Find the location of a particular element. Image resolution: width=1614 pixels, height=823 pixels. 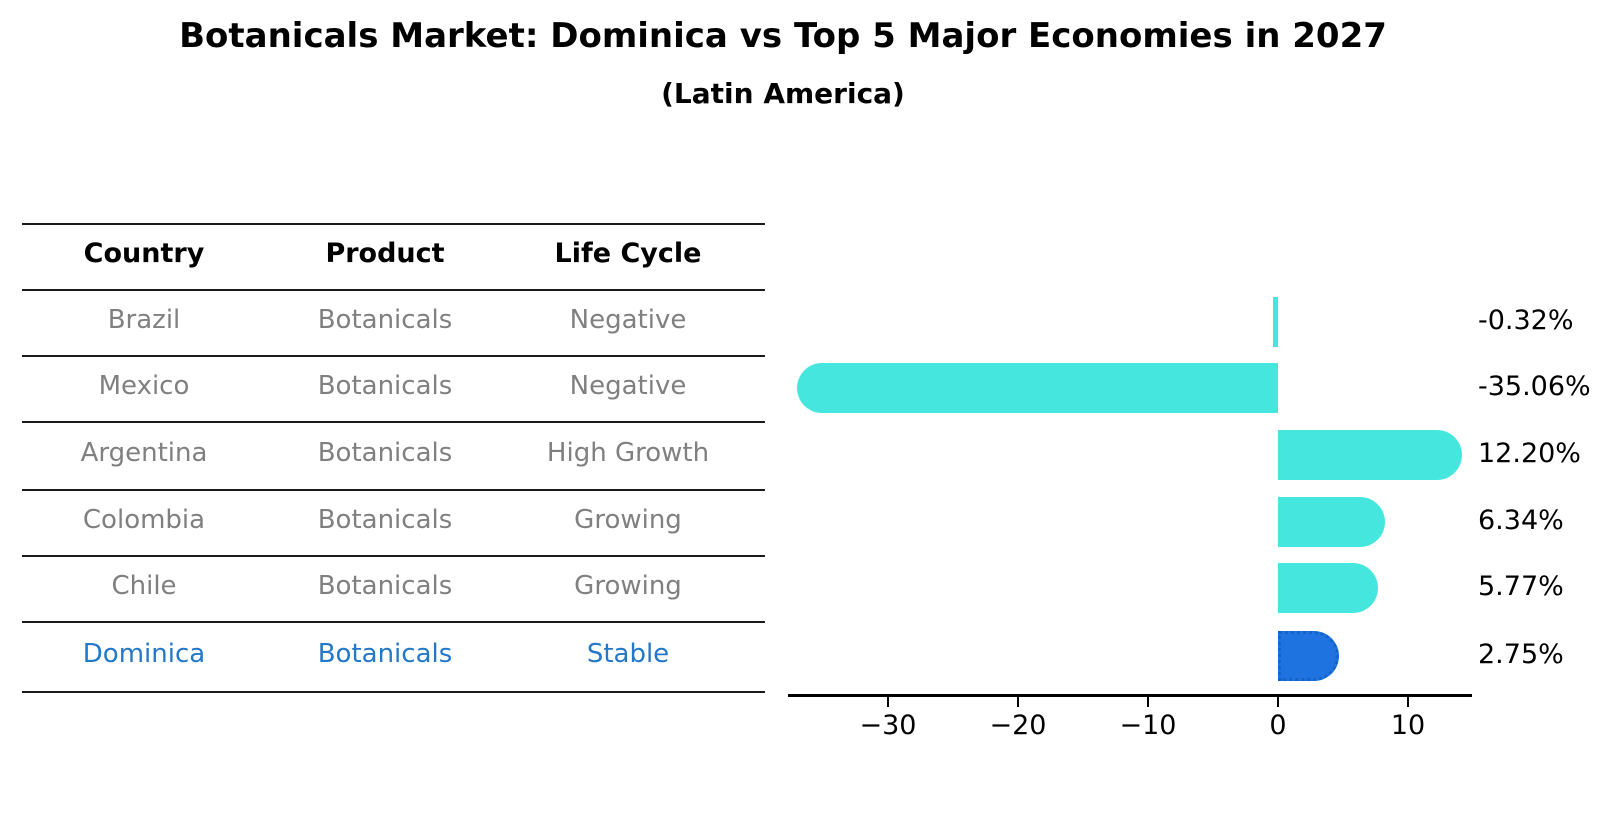

table-cell: High Growth is located at coordinates (628, 453).